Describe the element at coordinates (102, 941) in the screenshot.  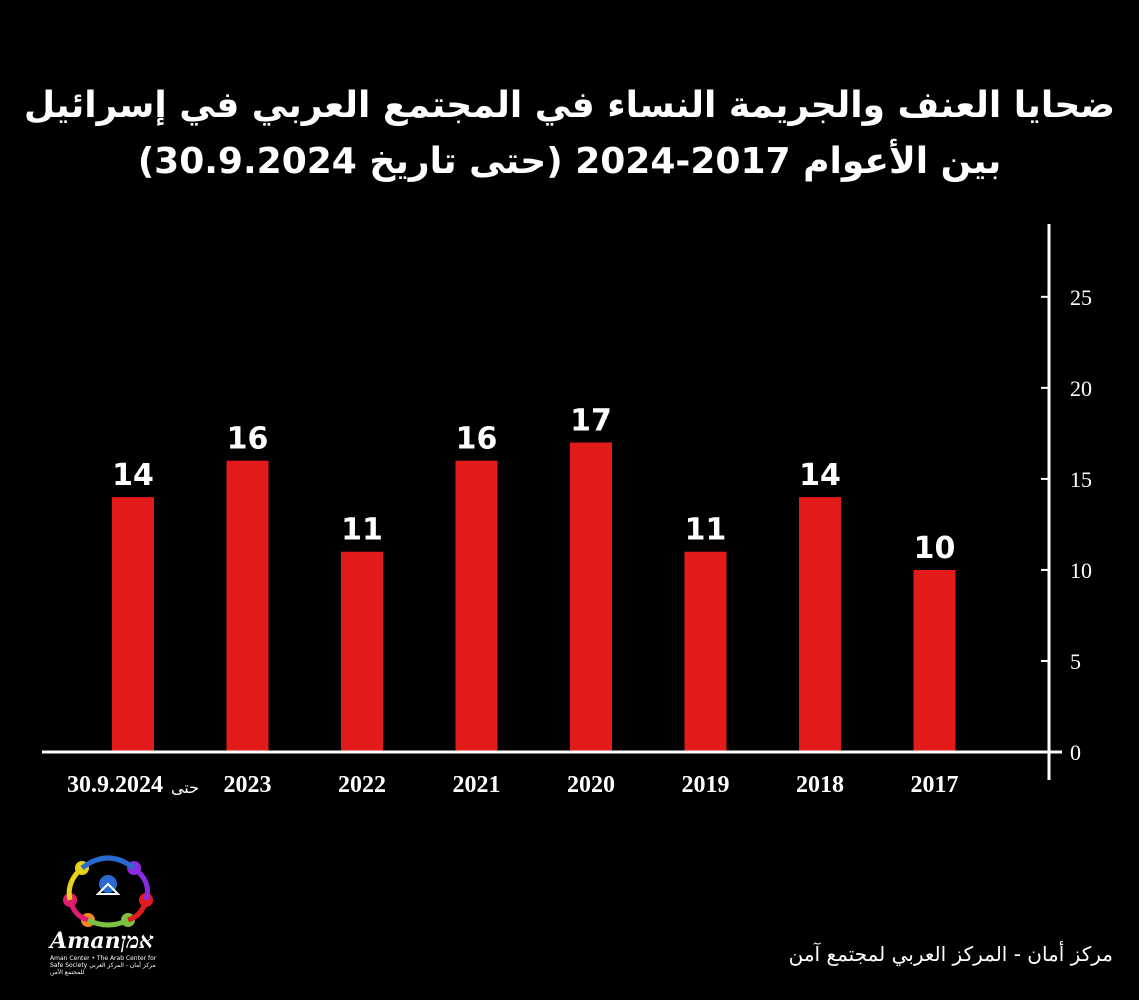
I see `logo-wordmark: Amanאמן` at that location.